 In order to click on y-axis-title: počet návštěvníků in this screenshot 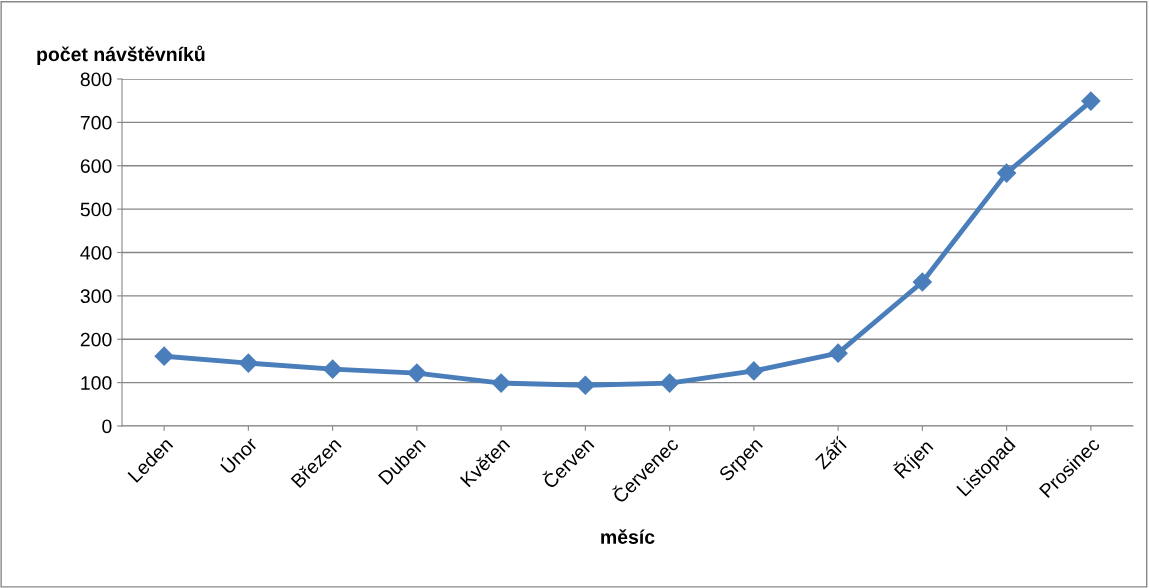, I will do `click(121, 55)`.